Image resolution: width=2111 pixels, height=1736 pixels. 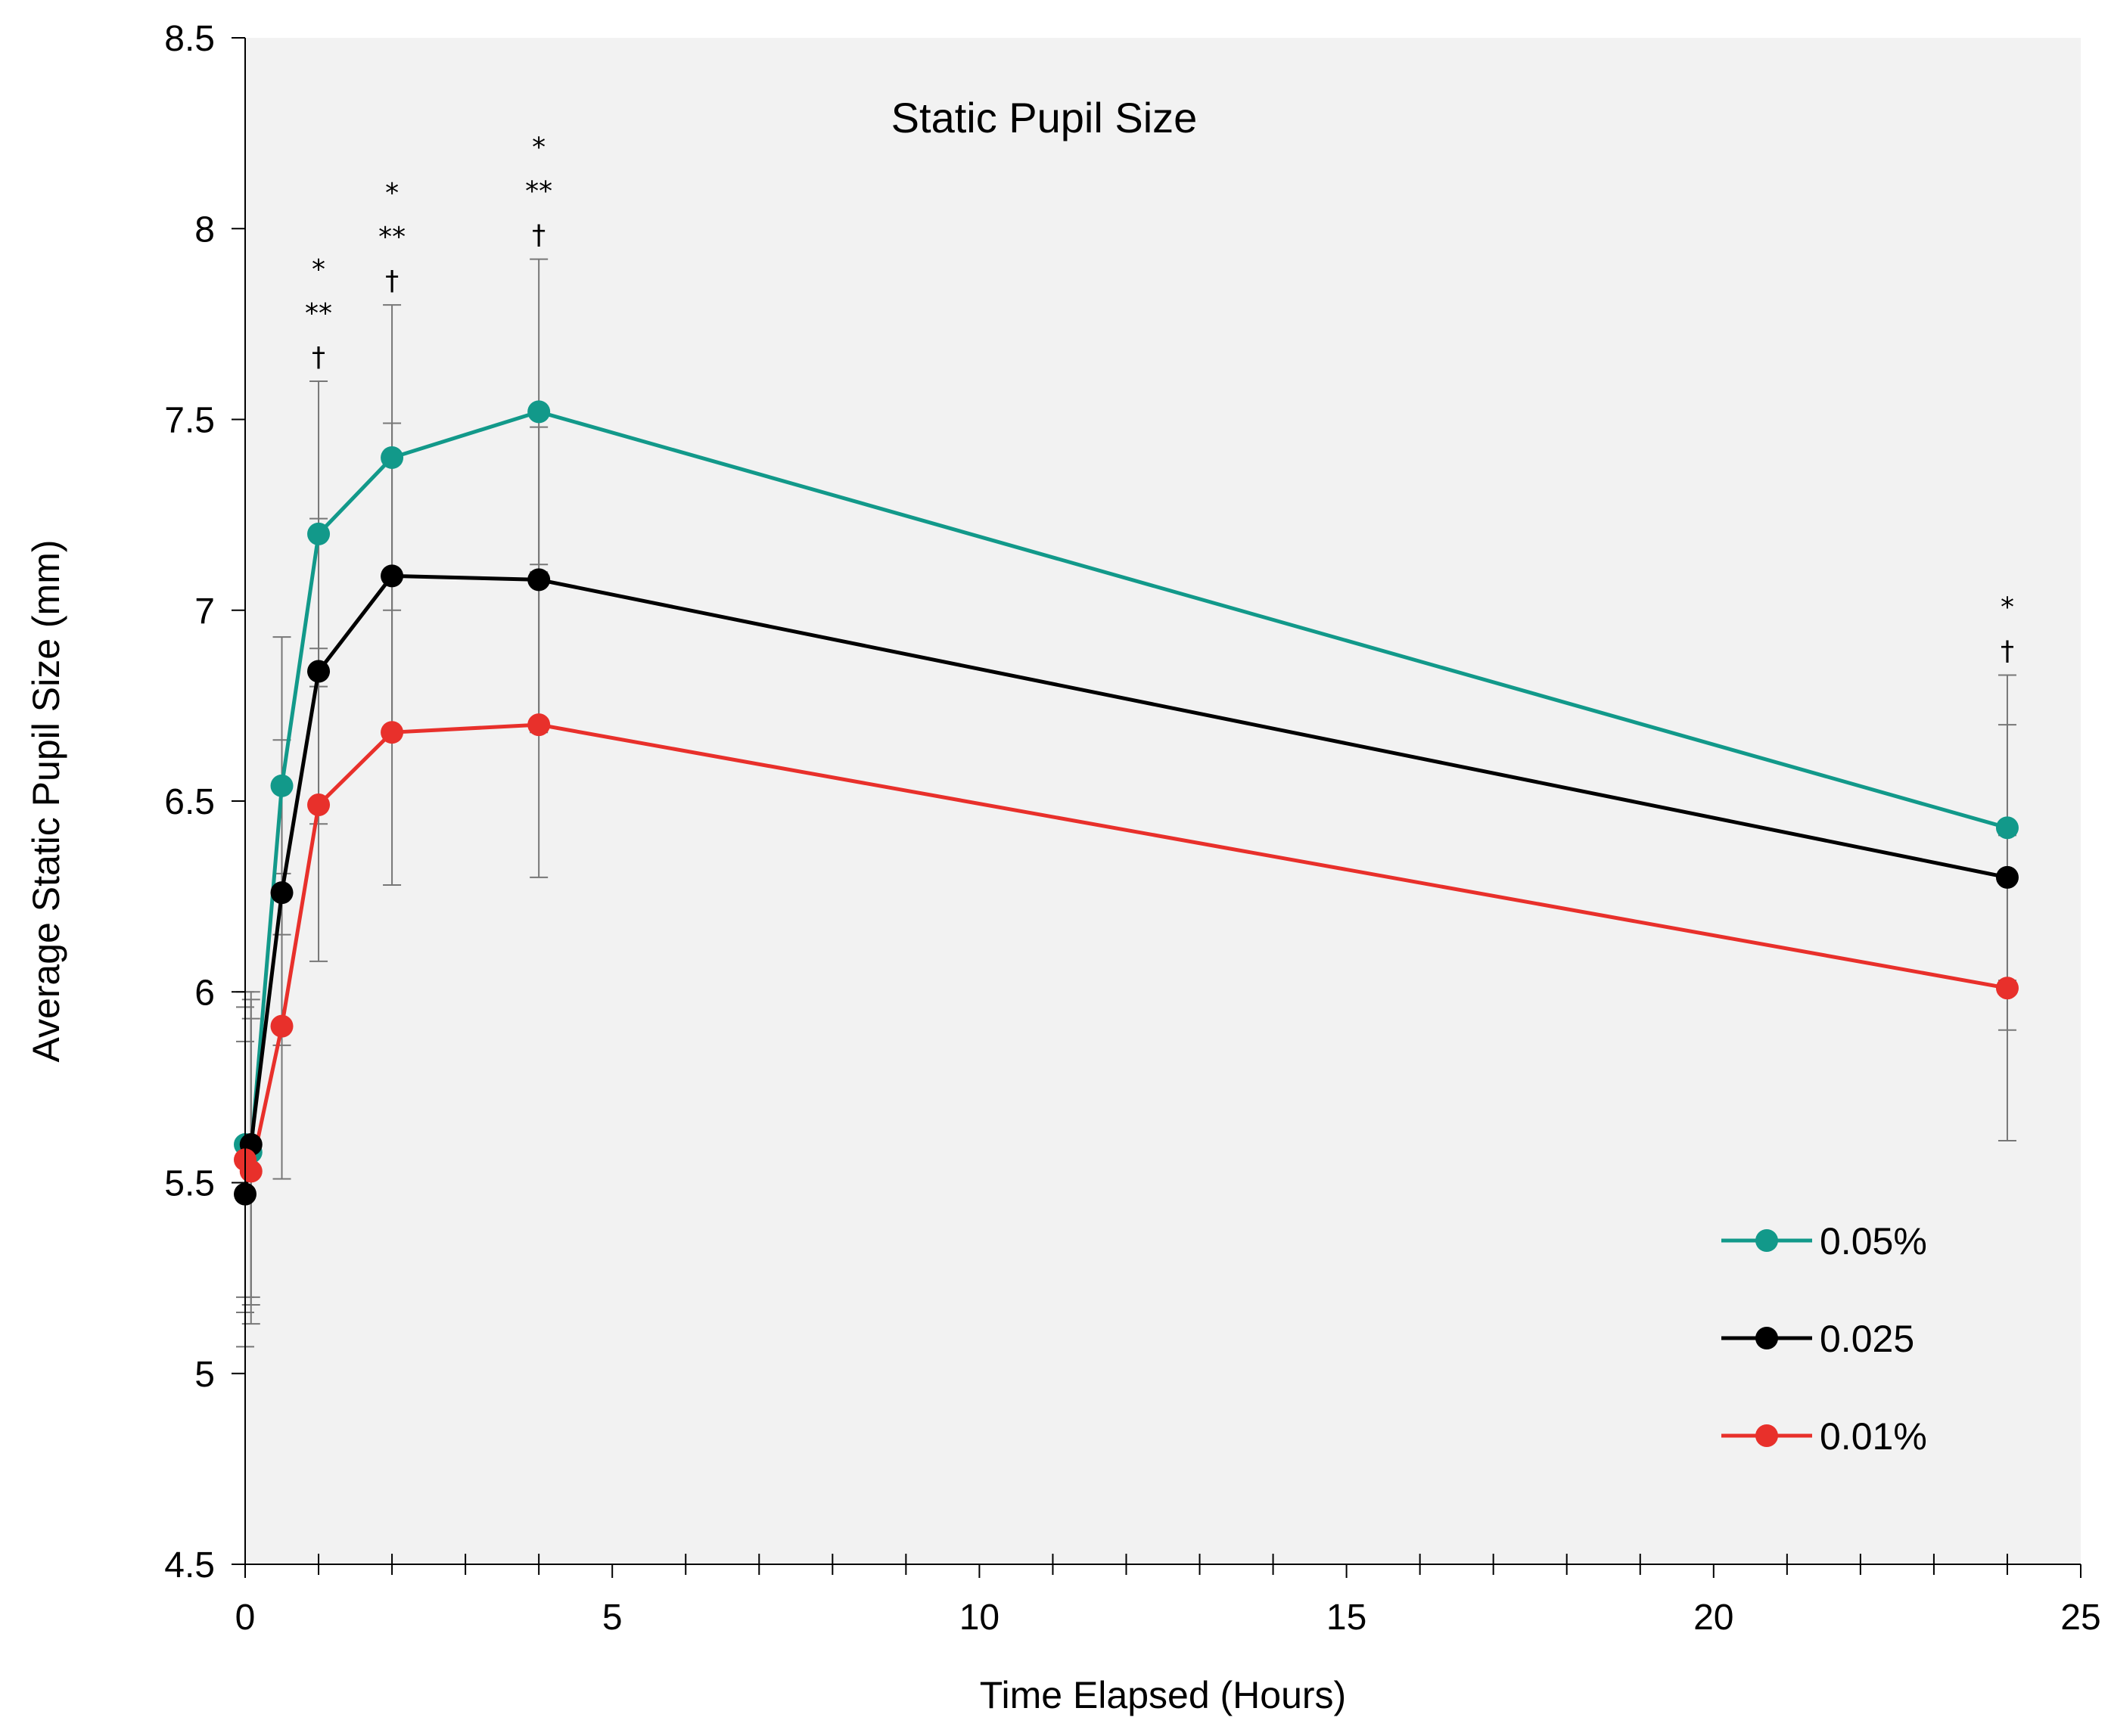 What do you see at coordinates (979, 1618) in the screenshot?
I see `x-tick-label: 10` at bounding box center [979, 1618].